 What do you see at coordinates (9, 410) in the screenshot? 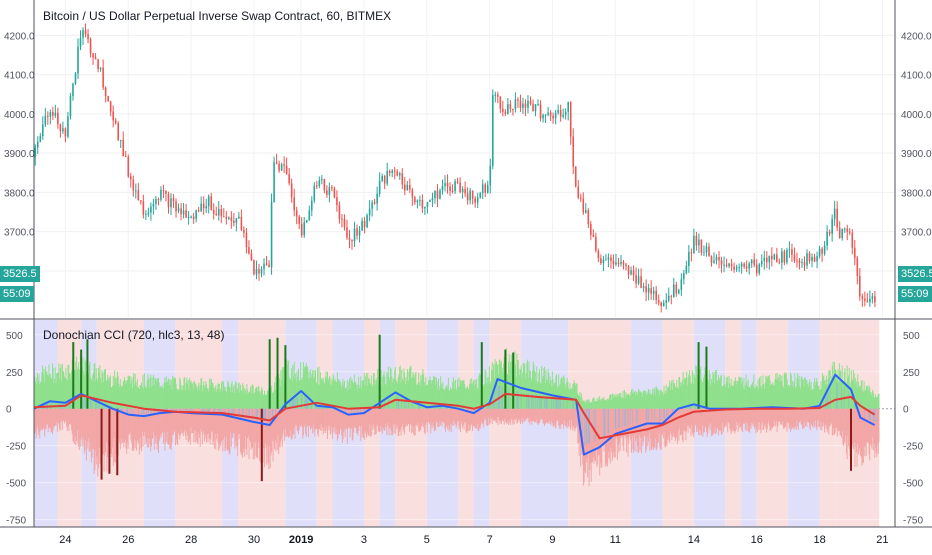
I see `indicator-tick-label-left: 0` at bounding box center [9, 410].